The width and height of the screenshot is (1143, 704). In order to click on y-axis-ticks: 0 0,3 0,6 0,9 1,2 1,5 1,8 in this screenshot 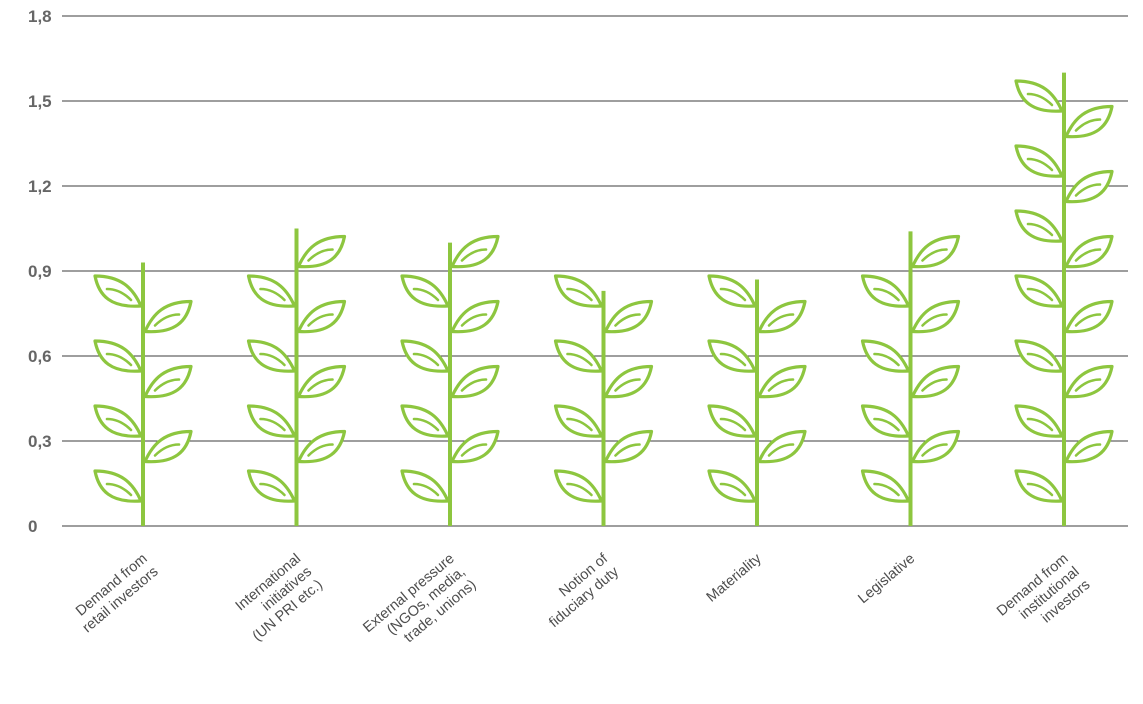, I will do `click(40, 271)`.